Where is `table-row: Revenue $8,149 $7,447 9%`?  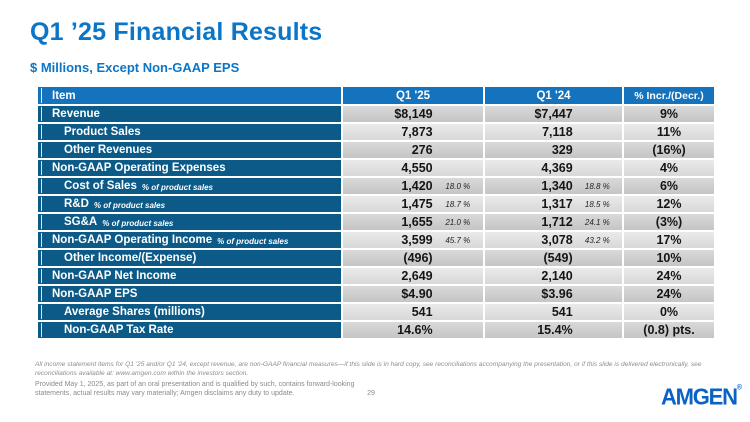 table-row: Revenue $8,149 $7,447 9% is located at coordinates (376, 114).